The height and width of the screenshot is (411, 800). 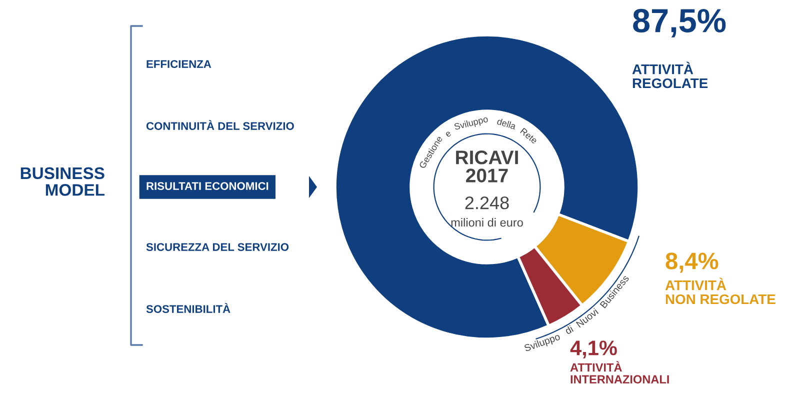 What do you see at coordinates (220, 125) in the screenshot?
I see `text: CONTINUITÀ DEL SERVIZIO` at bounding box center [220, 125].